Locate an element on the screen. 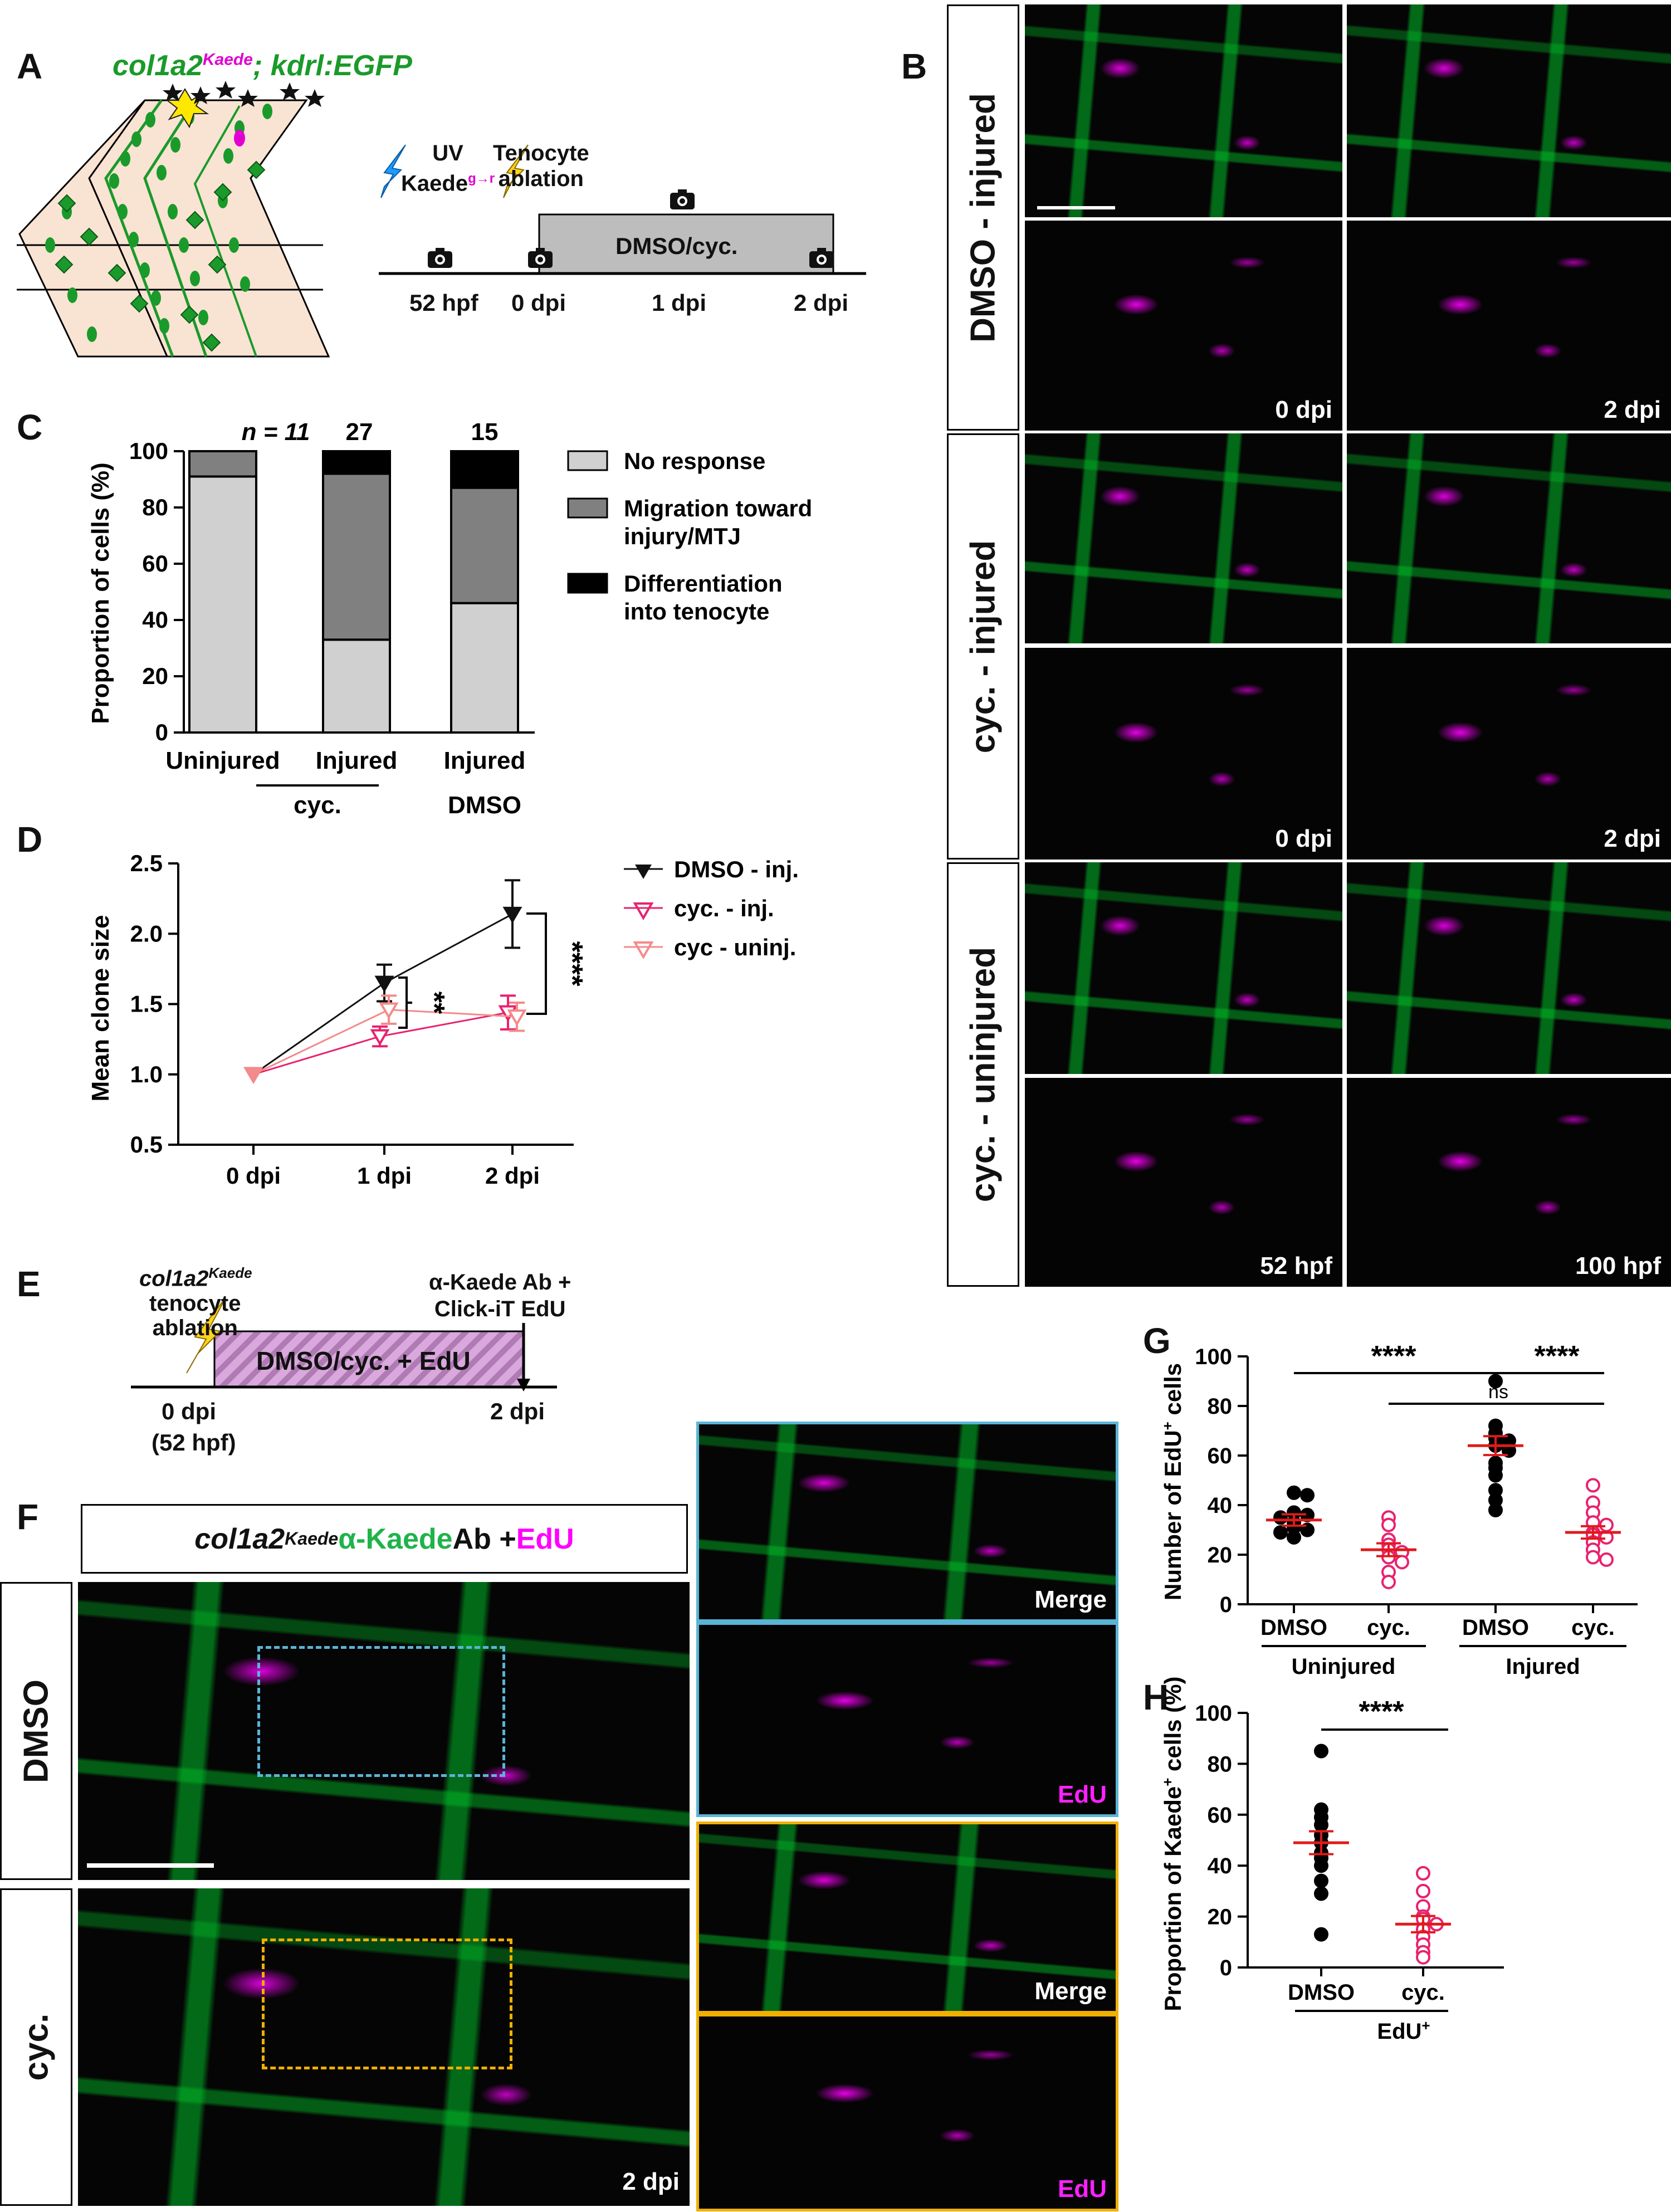 This screenshot has width=1671, height=2212. timepoint-sublabel: (52 hpf) is located at coordinates (194, 1442).